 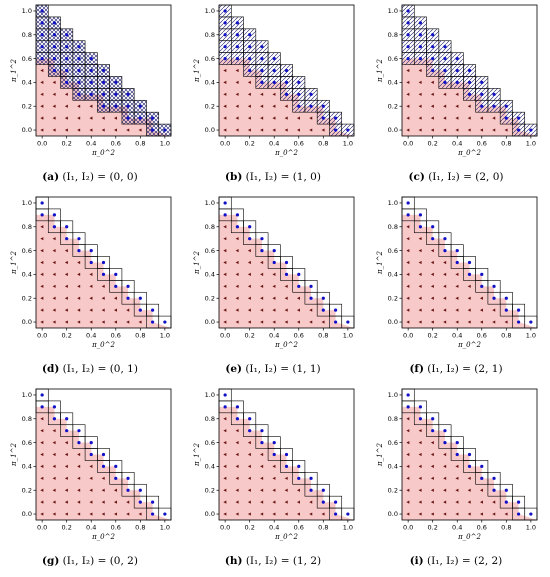 What do you see at coordinates (393, 227) in the screenshot?
I see `y-tick-label: 0.8` at bounding box center [393, 227].